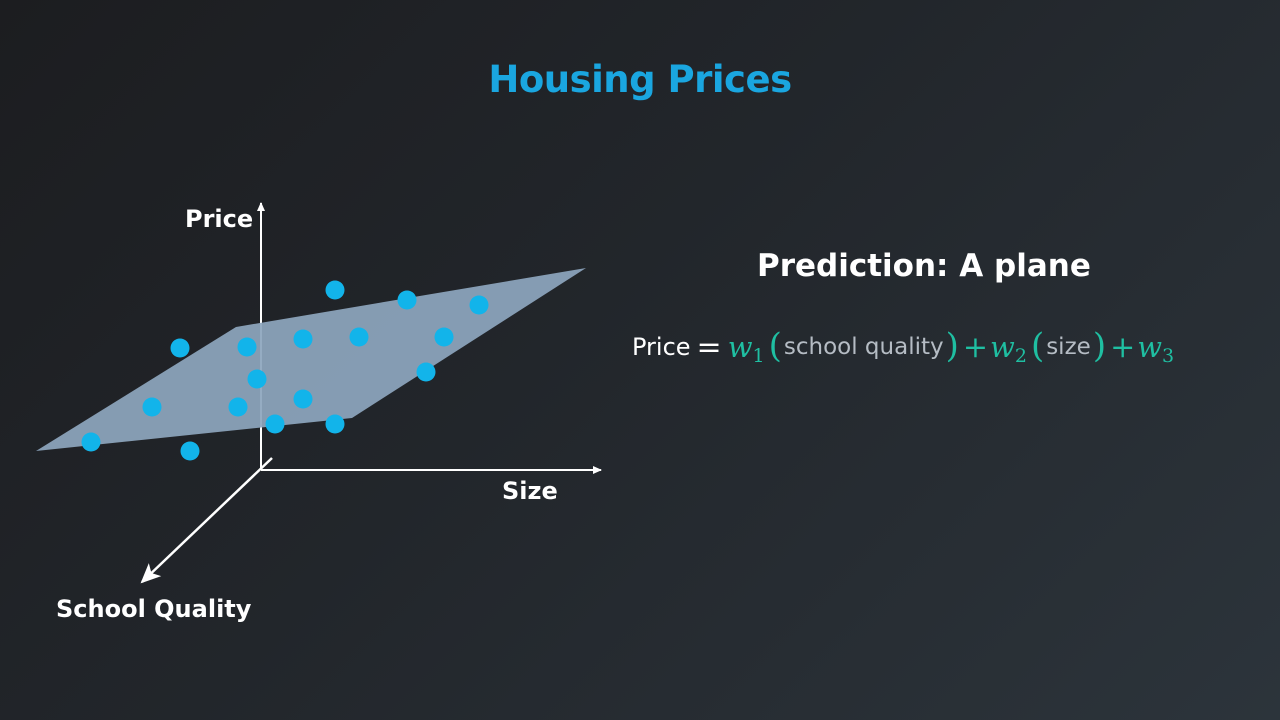 Image resolution: width=1280 pixels, height=720 pixels. I want to click on price-axis-label: Price, so click(219, 219).